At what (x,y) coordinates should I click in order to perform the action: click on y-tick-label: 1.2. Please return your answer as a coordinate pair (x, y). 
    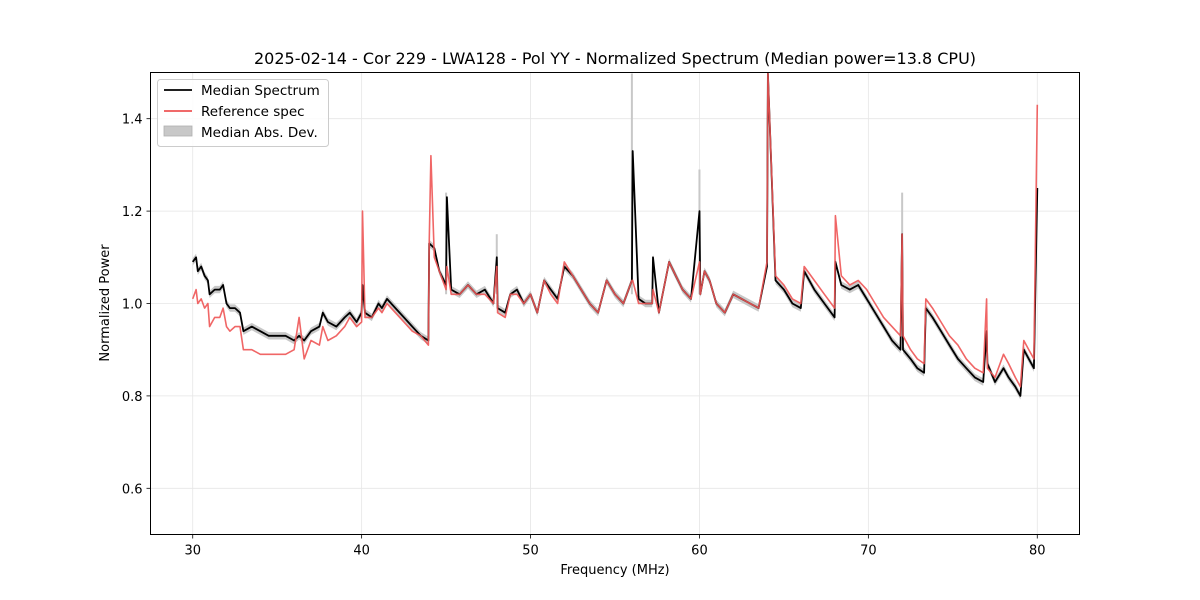
    Looking at the image, I should click on (132, 212).